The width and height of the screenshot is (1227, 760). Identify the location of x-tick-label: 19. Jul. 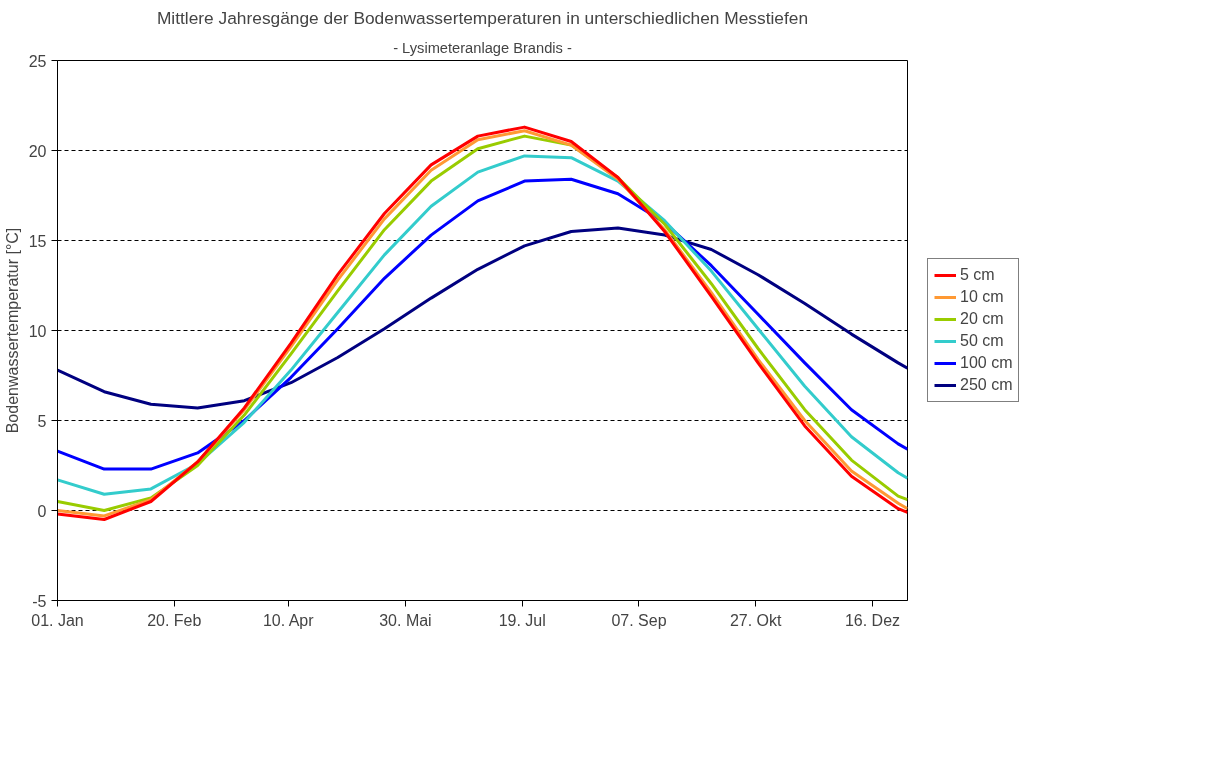
(522, 620).